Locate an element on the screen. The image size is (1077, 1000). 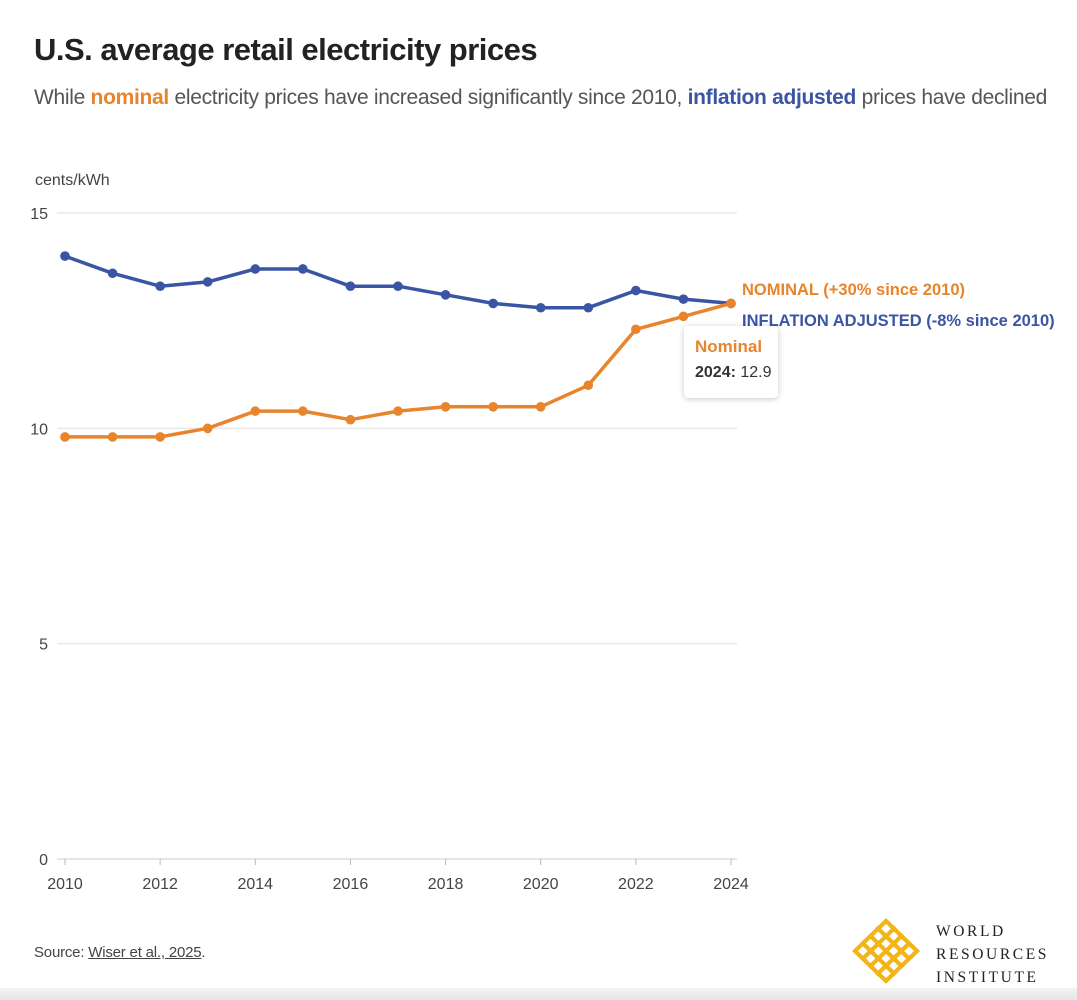
y-tick-label: 10 is located at coordinates (39, 429).